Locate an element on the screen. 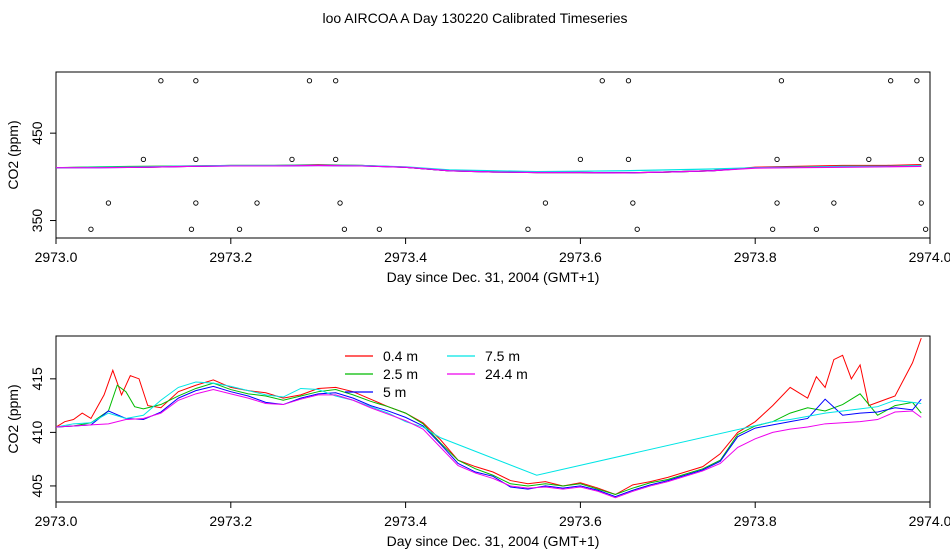  legend-label-7-5-m: 7.5 m is located at coordinates (502, 356).